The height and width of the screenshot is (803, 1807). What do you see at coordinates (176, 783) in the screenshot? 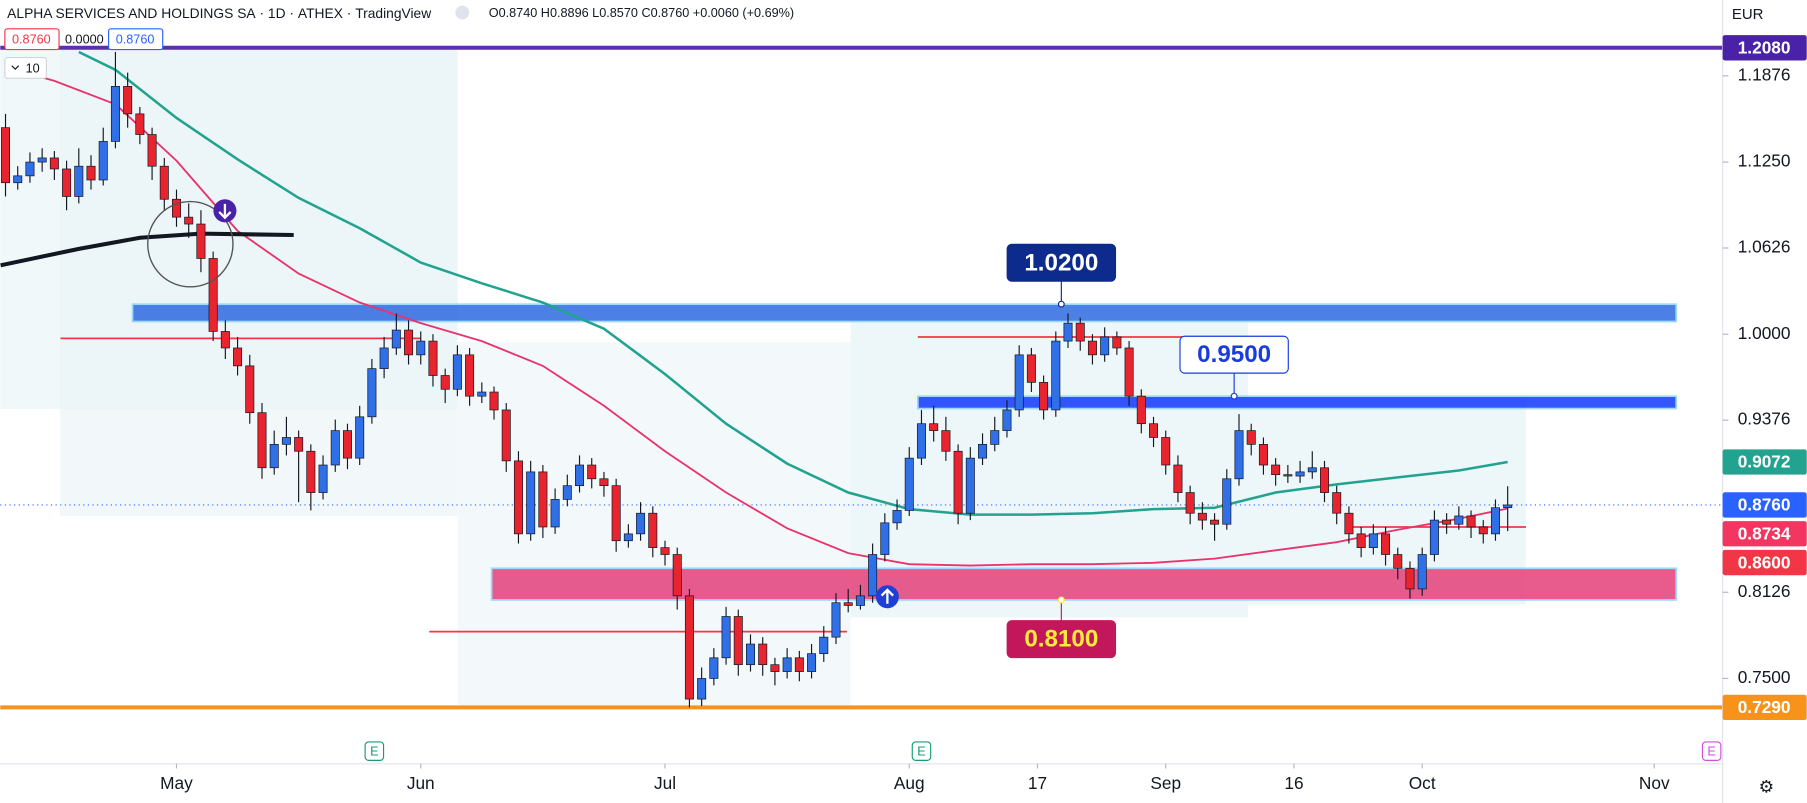
I see `x-tick-label: May` at bounding box center [176, 783].